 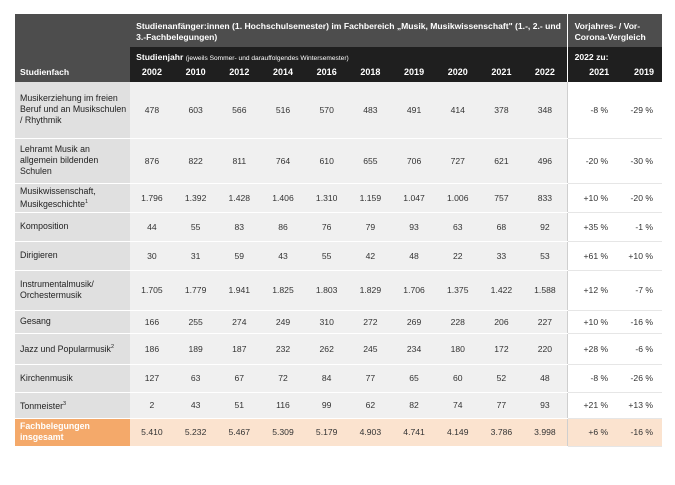 I want to click on change-percent-cell: +10 %, so click(x=639, y=256).